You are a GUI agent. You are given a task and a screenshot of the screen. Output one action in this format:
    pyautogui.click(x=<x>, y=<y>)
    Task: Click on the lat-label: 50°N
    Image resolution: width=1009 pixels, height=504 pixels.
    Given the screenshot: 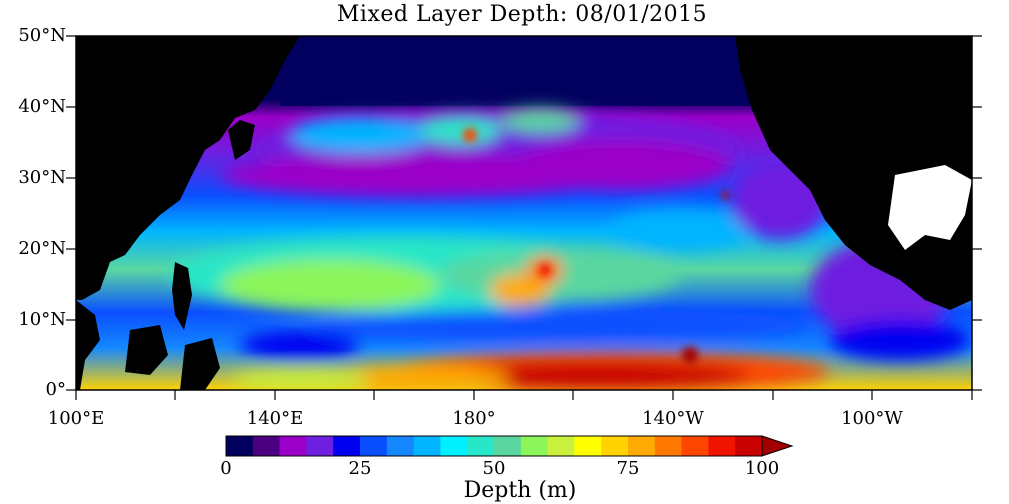 What is the action you would take?
    pyautogui.click(x=42, y=35)
    